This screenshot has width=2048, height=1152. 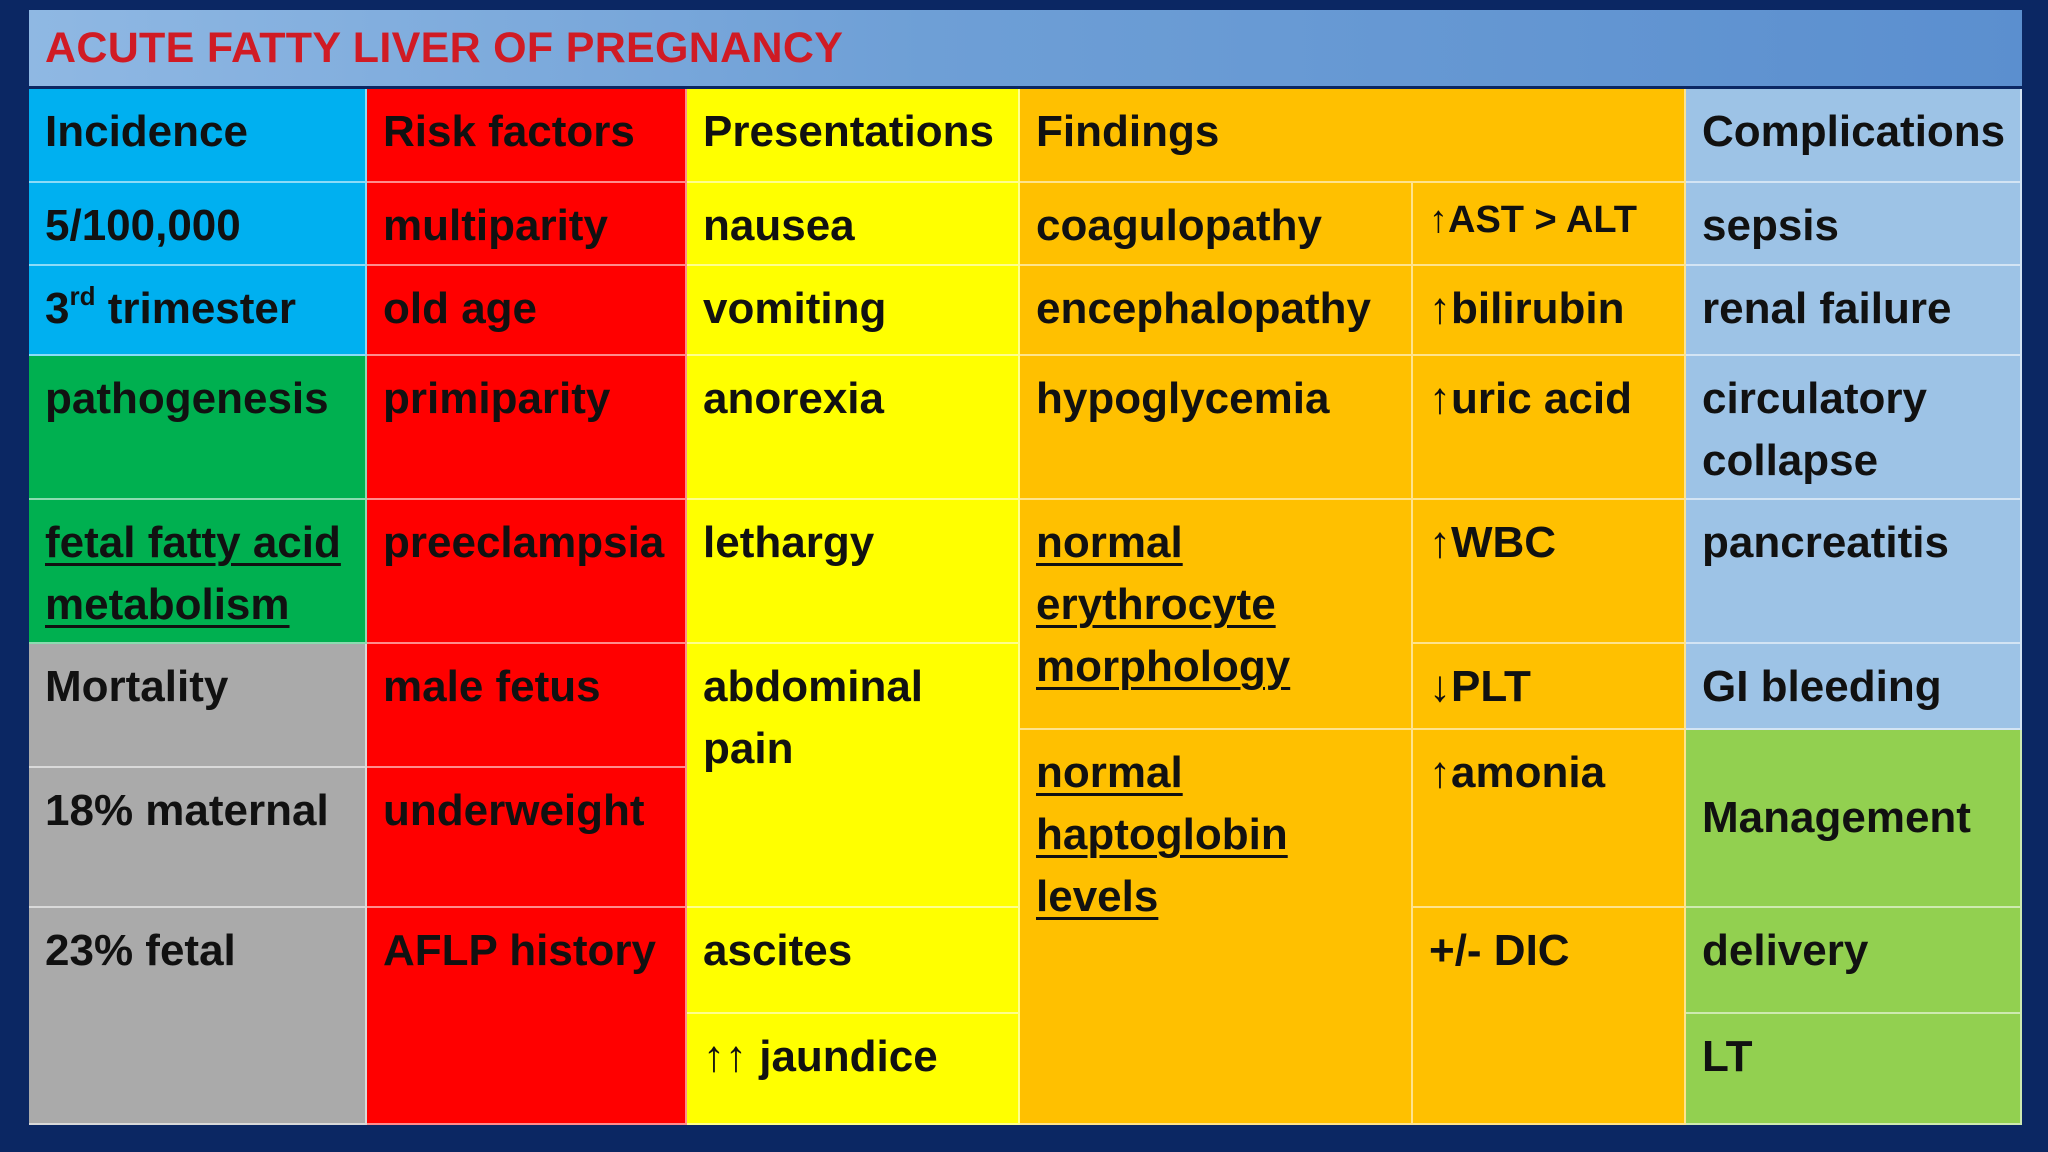 I want to click on management-item: delivery, so click(x=1854, y=961).